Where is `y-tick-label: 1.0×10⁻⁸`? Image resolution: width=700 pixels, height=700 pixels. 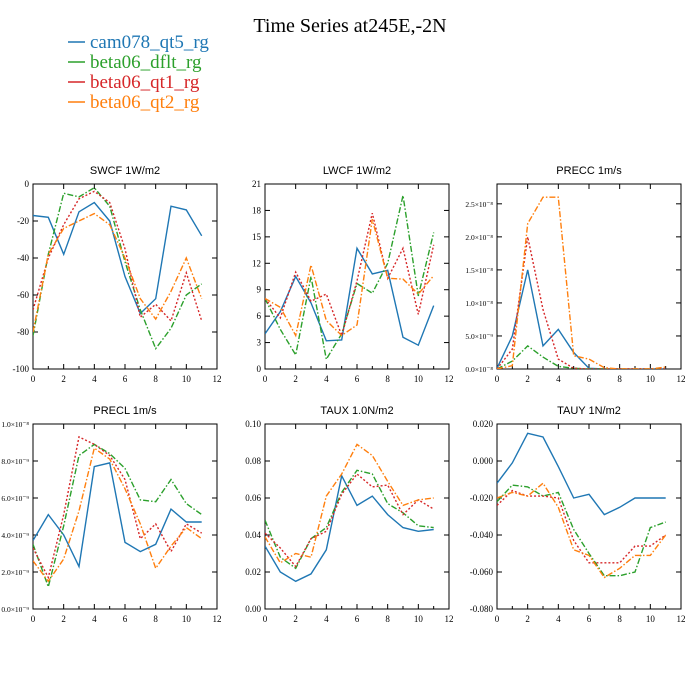 y-tick-label: 1.0×10⁻⁸ is located at coordinates (15, 424).